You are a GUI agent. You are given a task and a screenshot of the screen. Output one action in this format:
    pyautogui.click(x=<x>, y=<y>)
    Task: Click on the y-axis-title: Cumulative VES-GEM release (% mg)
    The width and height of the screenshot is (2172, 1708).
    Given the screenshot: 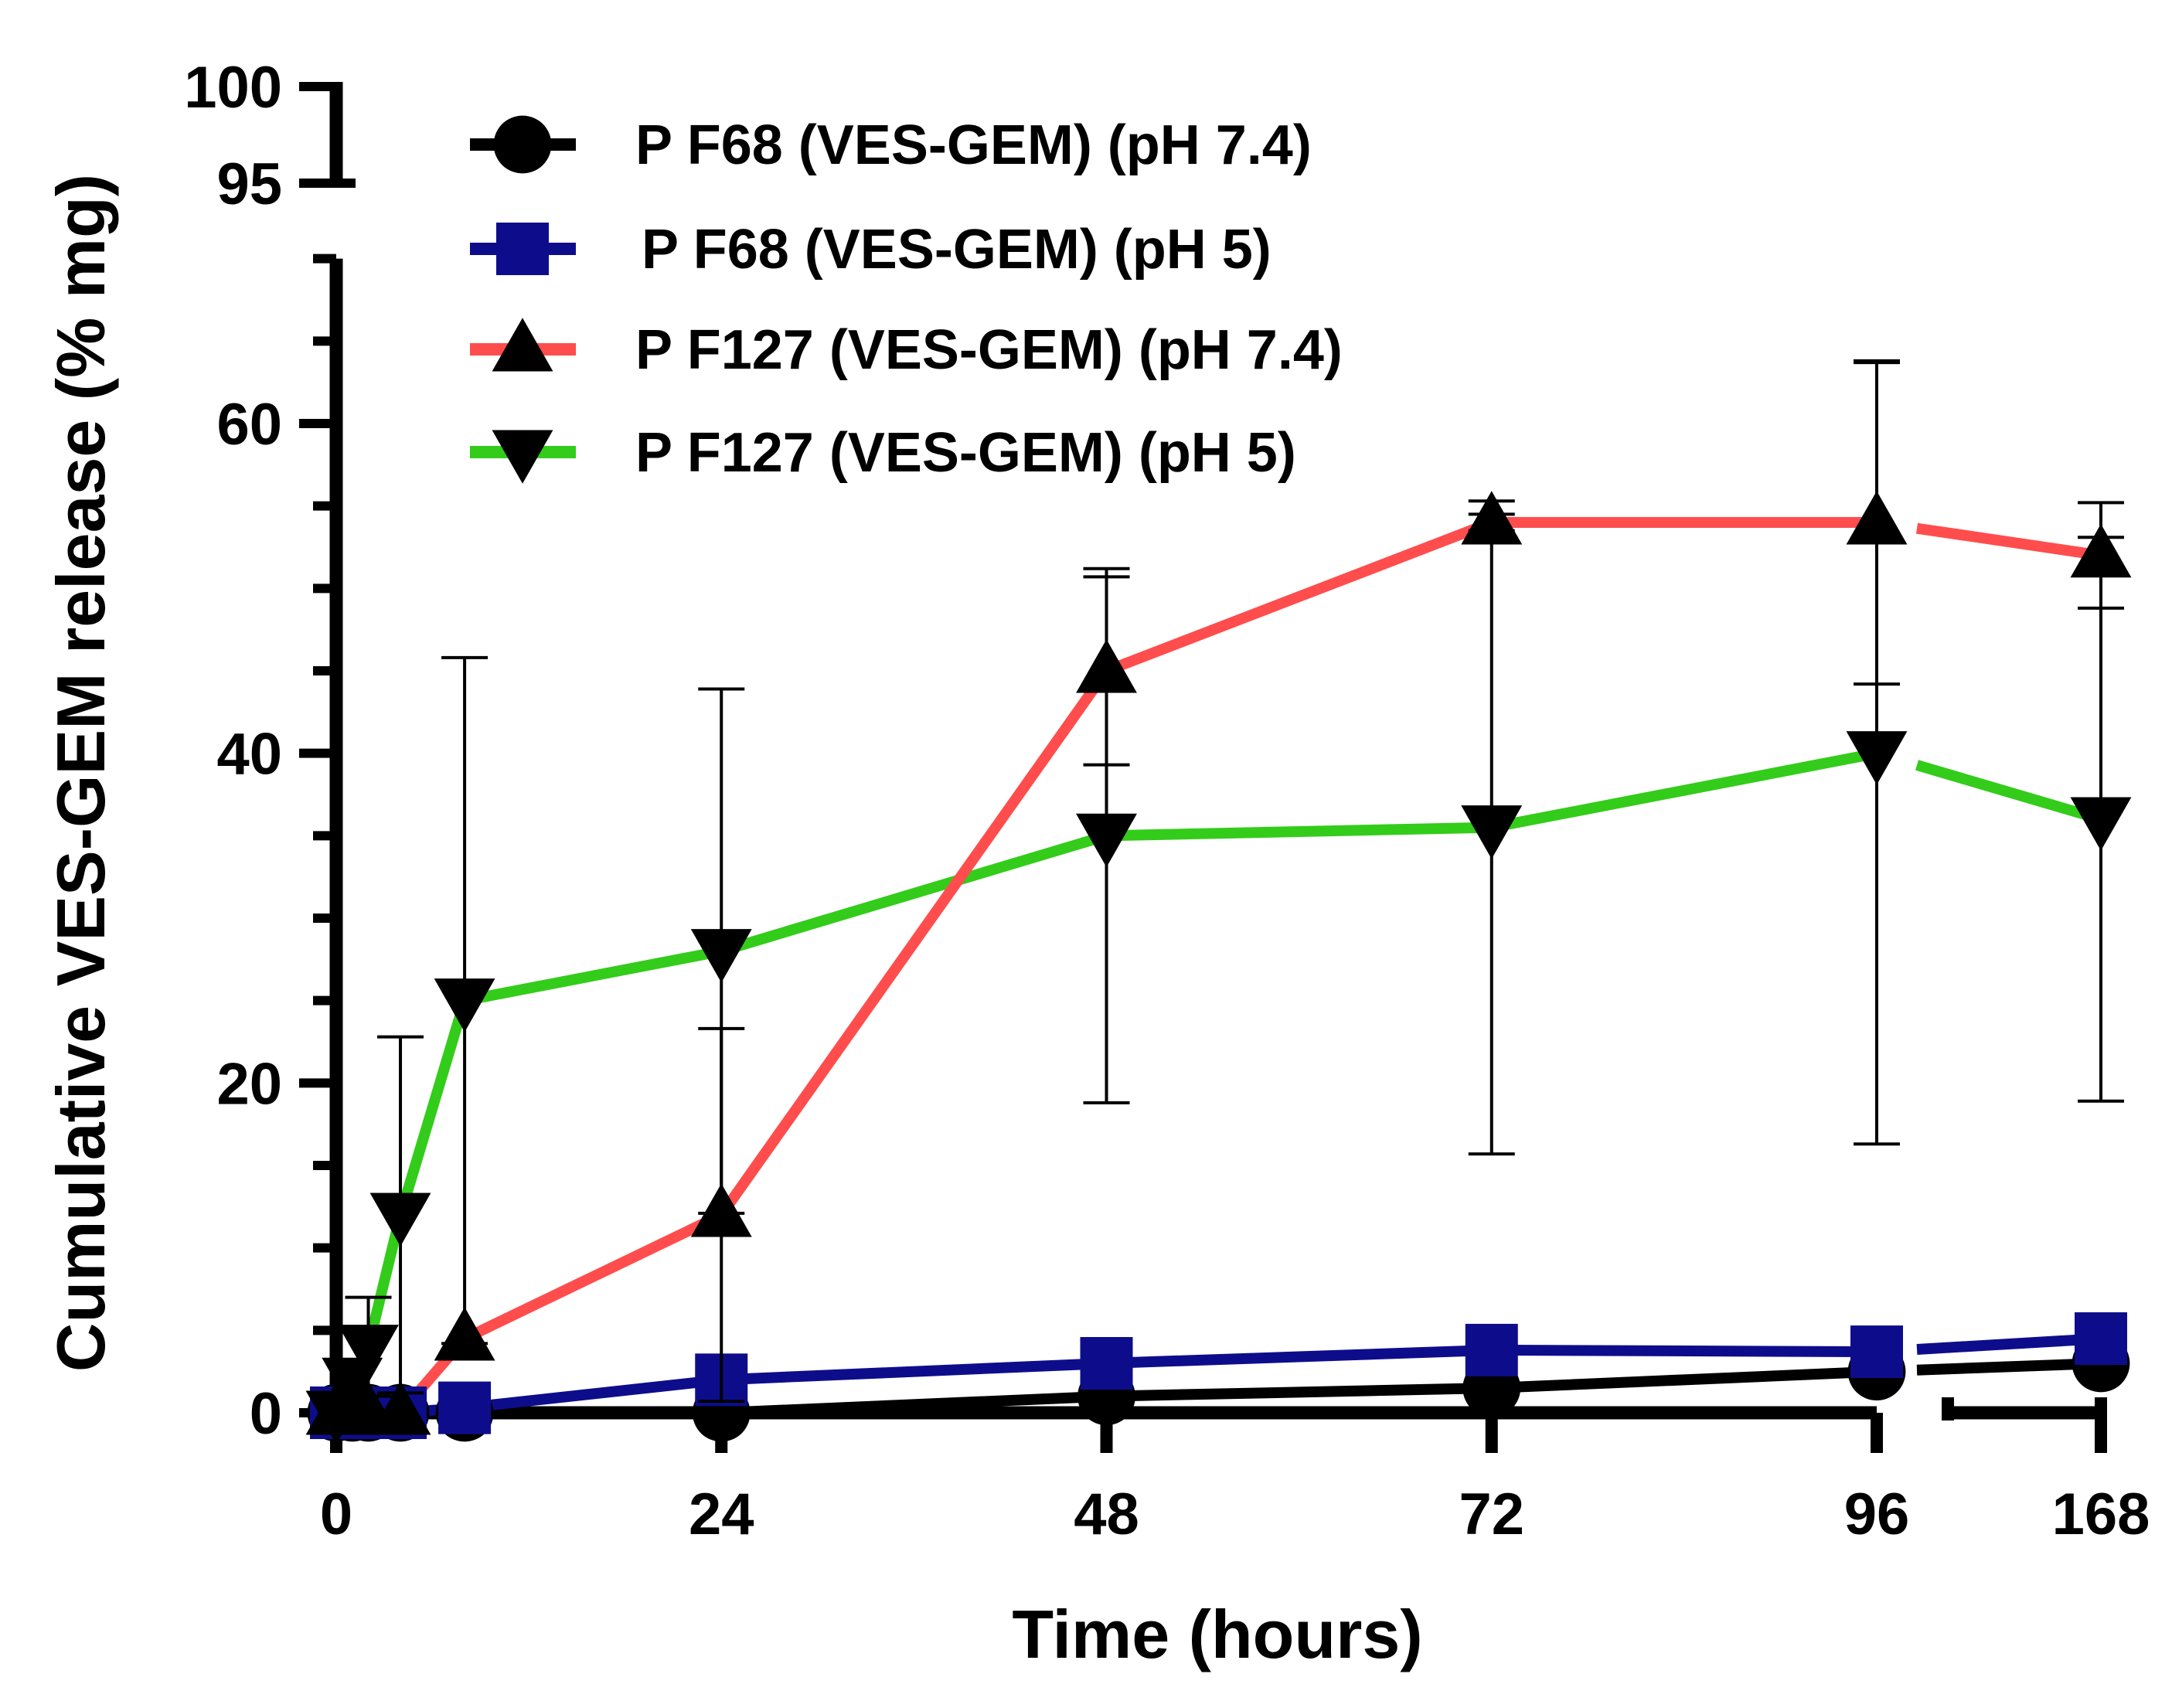 What is the action you would take?
    pyautogui.click(x=81, y=773)
    